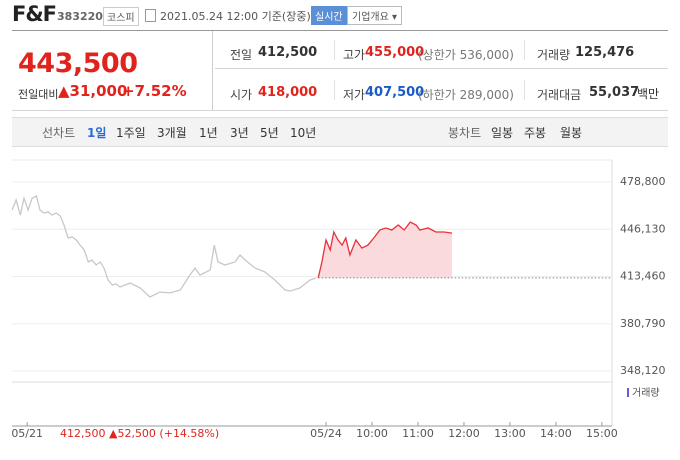  What do you see at coordinates (326, 433) in the screenshot?
I see `x-tick-label: 05/24` at bounding box center [326, 433].